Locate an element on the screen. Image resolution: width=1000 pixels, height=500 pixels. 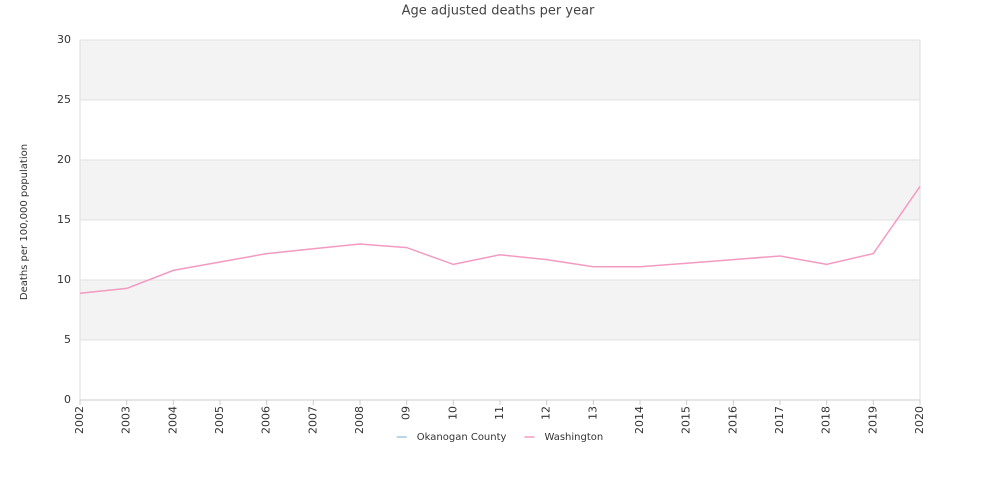
x-tick-label: 2007 is located at coordinates (312, 420).